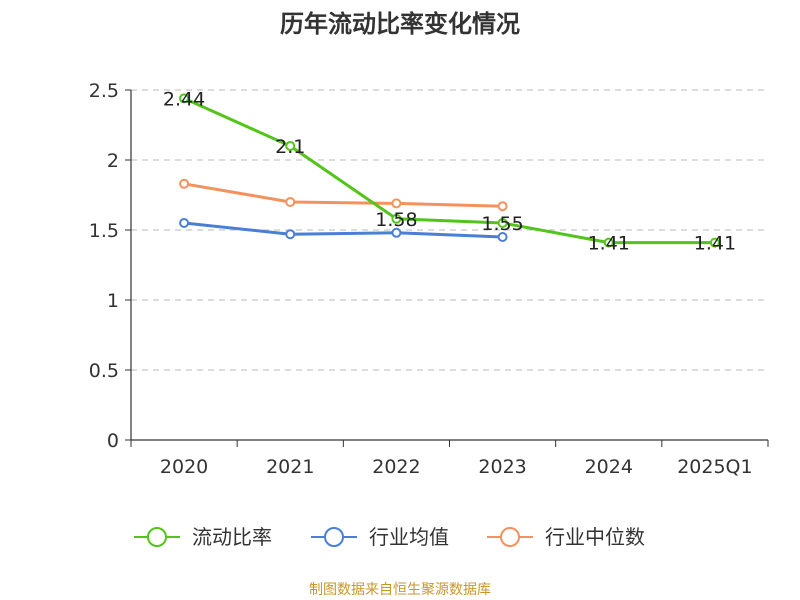  Describe the element at coordinates (400, 590) in the screenshot. I see `data-source-note: 制图数据来自恒生聚源数据库` at that location.